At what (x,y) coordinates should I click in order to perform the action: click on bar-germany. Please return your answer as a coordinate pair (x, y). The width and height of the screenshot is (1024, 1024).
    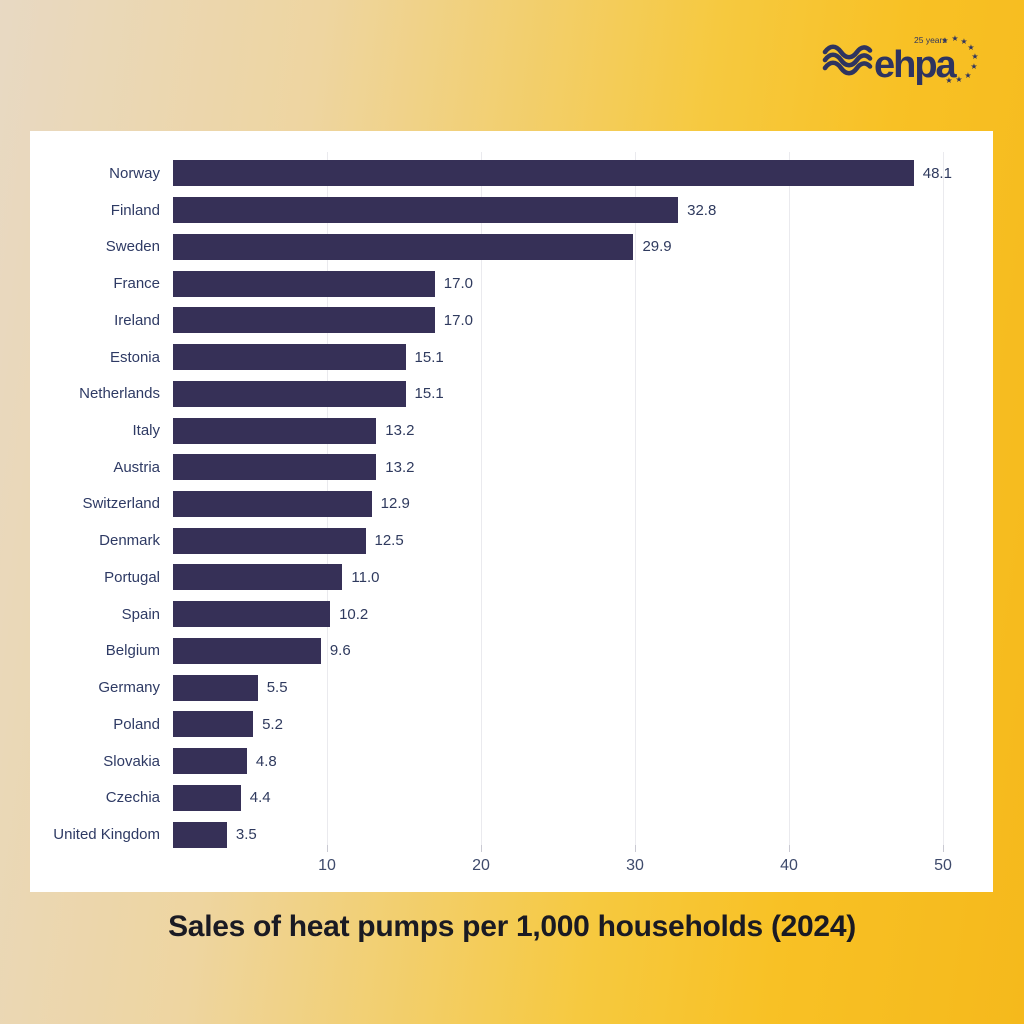
    Looking at the image, I should click on (215, 687).